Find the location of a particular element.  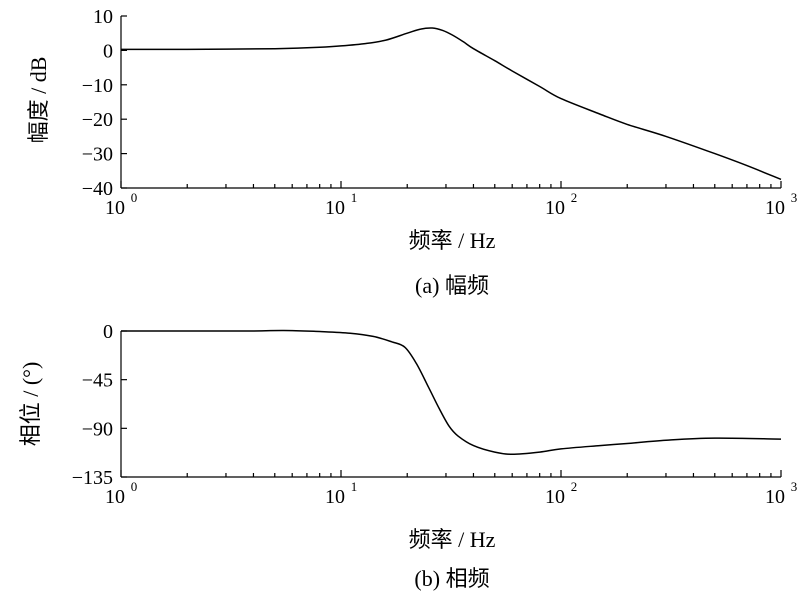

magnitude-y-tick-label: −10 is located at coordinates (97, 86).